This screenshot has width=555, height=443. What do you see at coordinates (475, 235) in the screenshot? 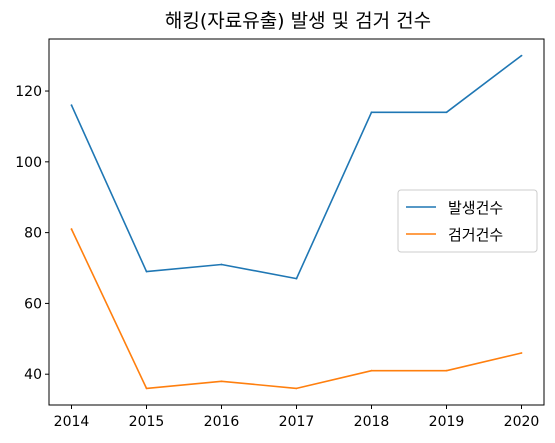
I see `legend-label-2: 검거건수` at bounding box center [475, 235].